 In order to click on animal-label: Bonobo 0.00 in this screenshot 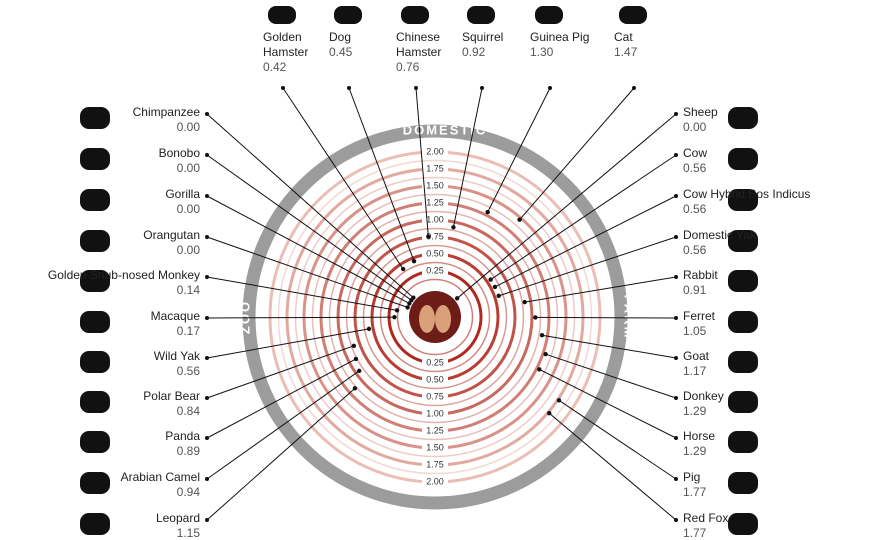, I will do `click(179, 161)`.